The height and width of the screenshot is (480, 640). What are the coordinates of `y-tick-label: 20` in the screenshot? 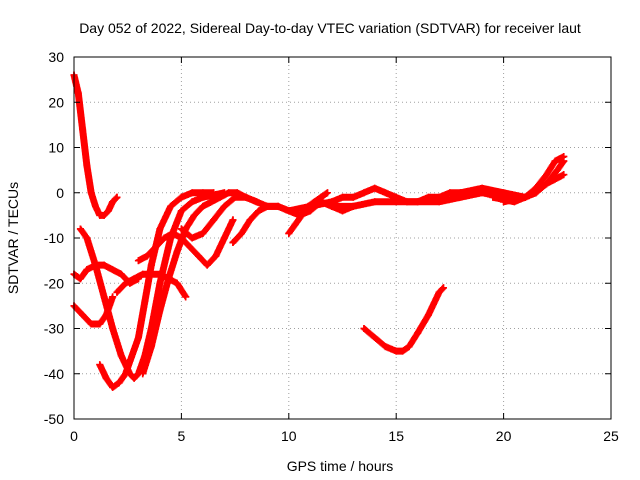 It's located at (56, 102).